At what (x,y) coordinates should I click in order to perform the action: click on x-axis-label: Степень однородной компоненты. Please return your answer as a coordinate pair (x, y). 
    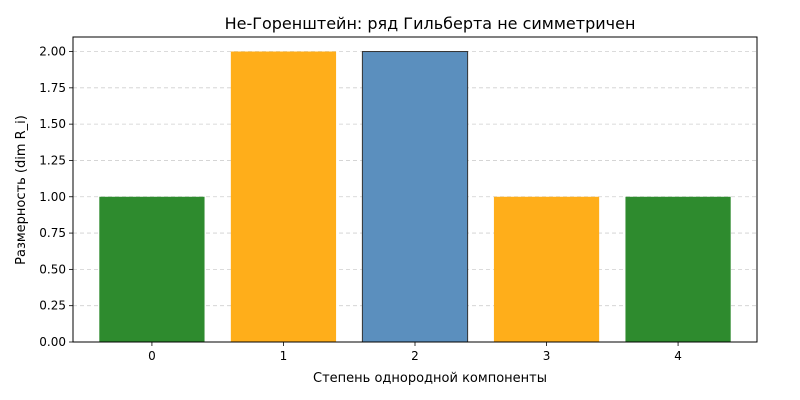
    Looking at the image, I should click on (430, 378).